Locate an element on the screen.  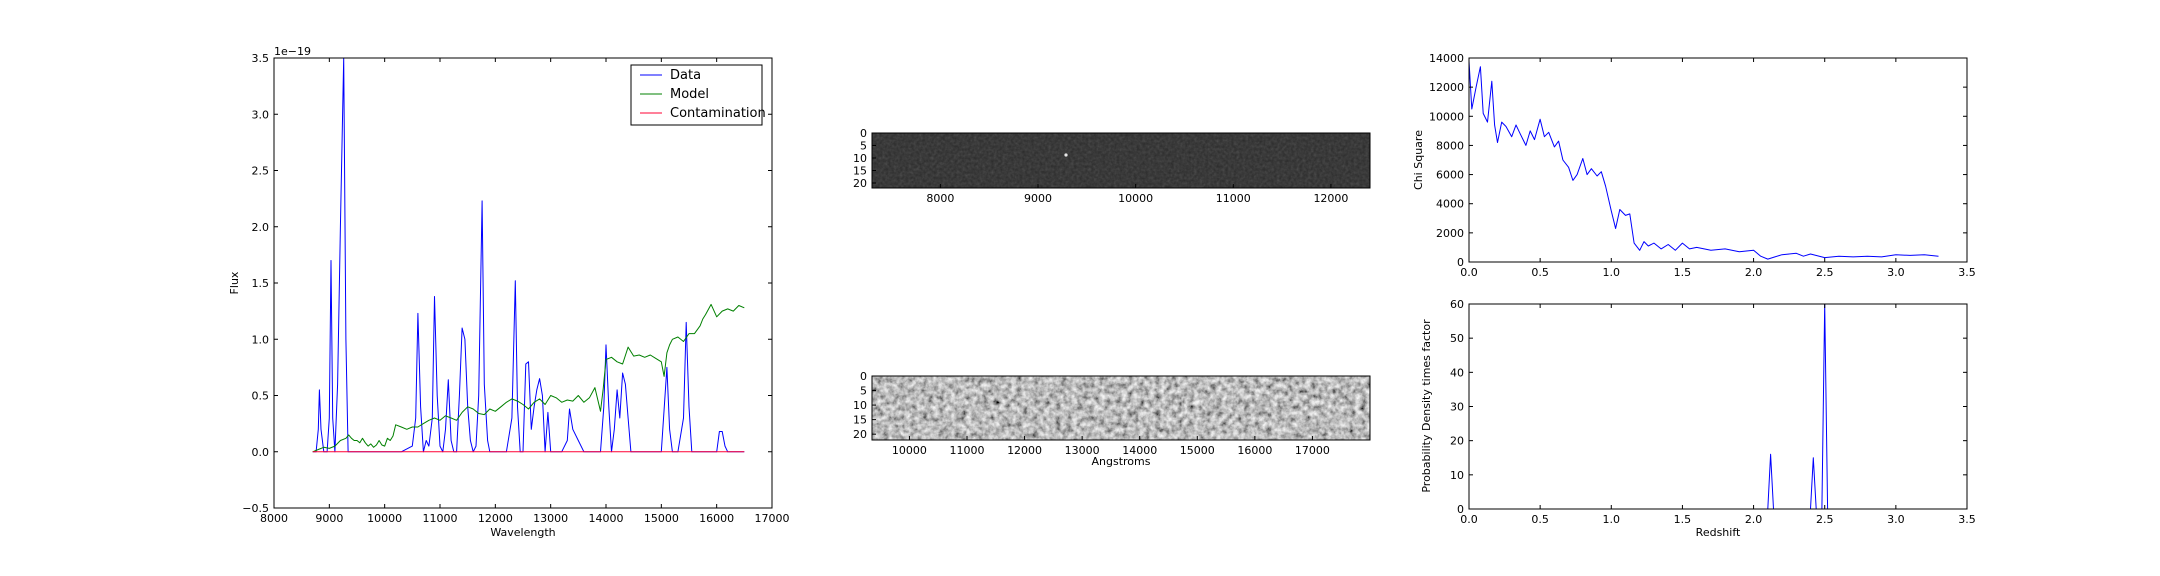
probability-density-lines is located at coordinates (1704, 406).